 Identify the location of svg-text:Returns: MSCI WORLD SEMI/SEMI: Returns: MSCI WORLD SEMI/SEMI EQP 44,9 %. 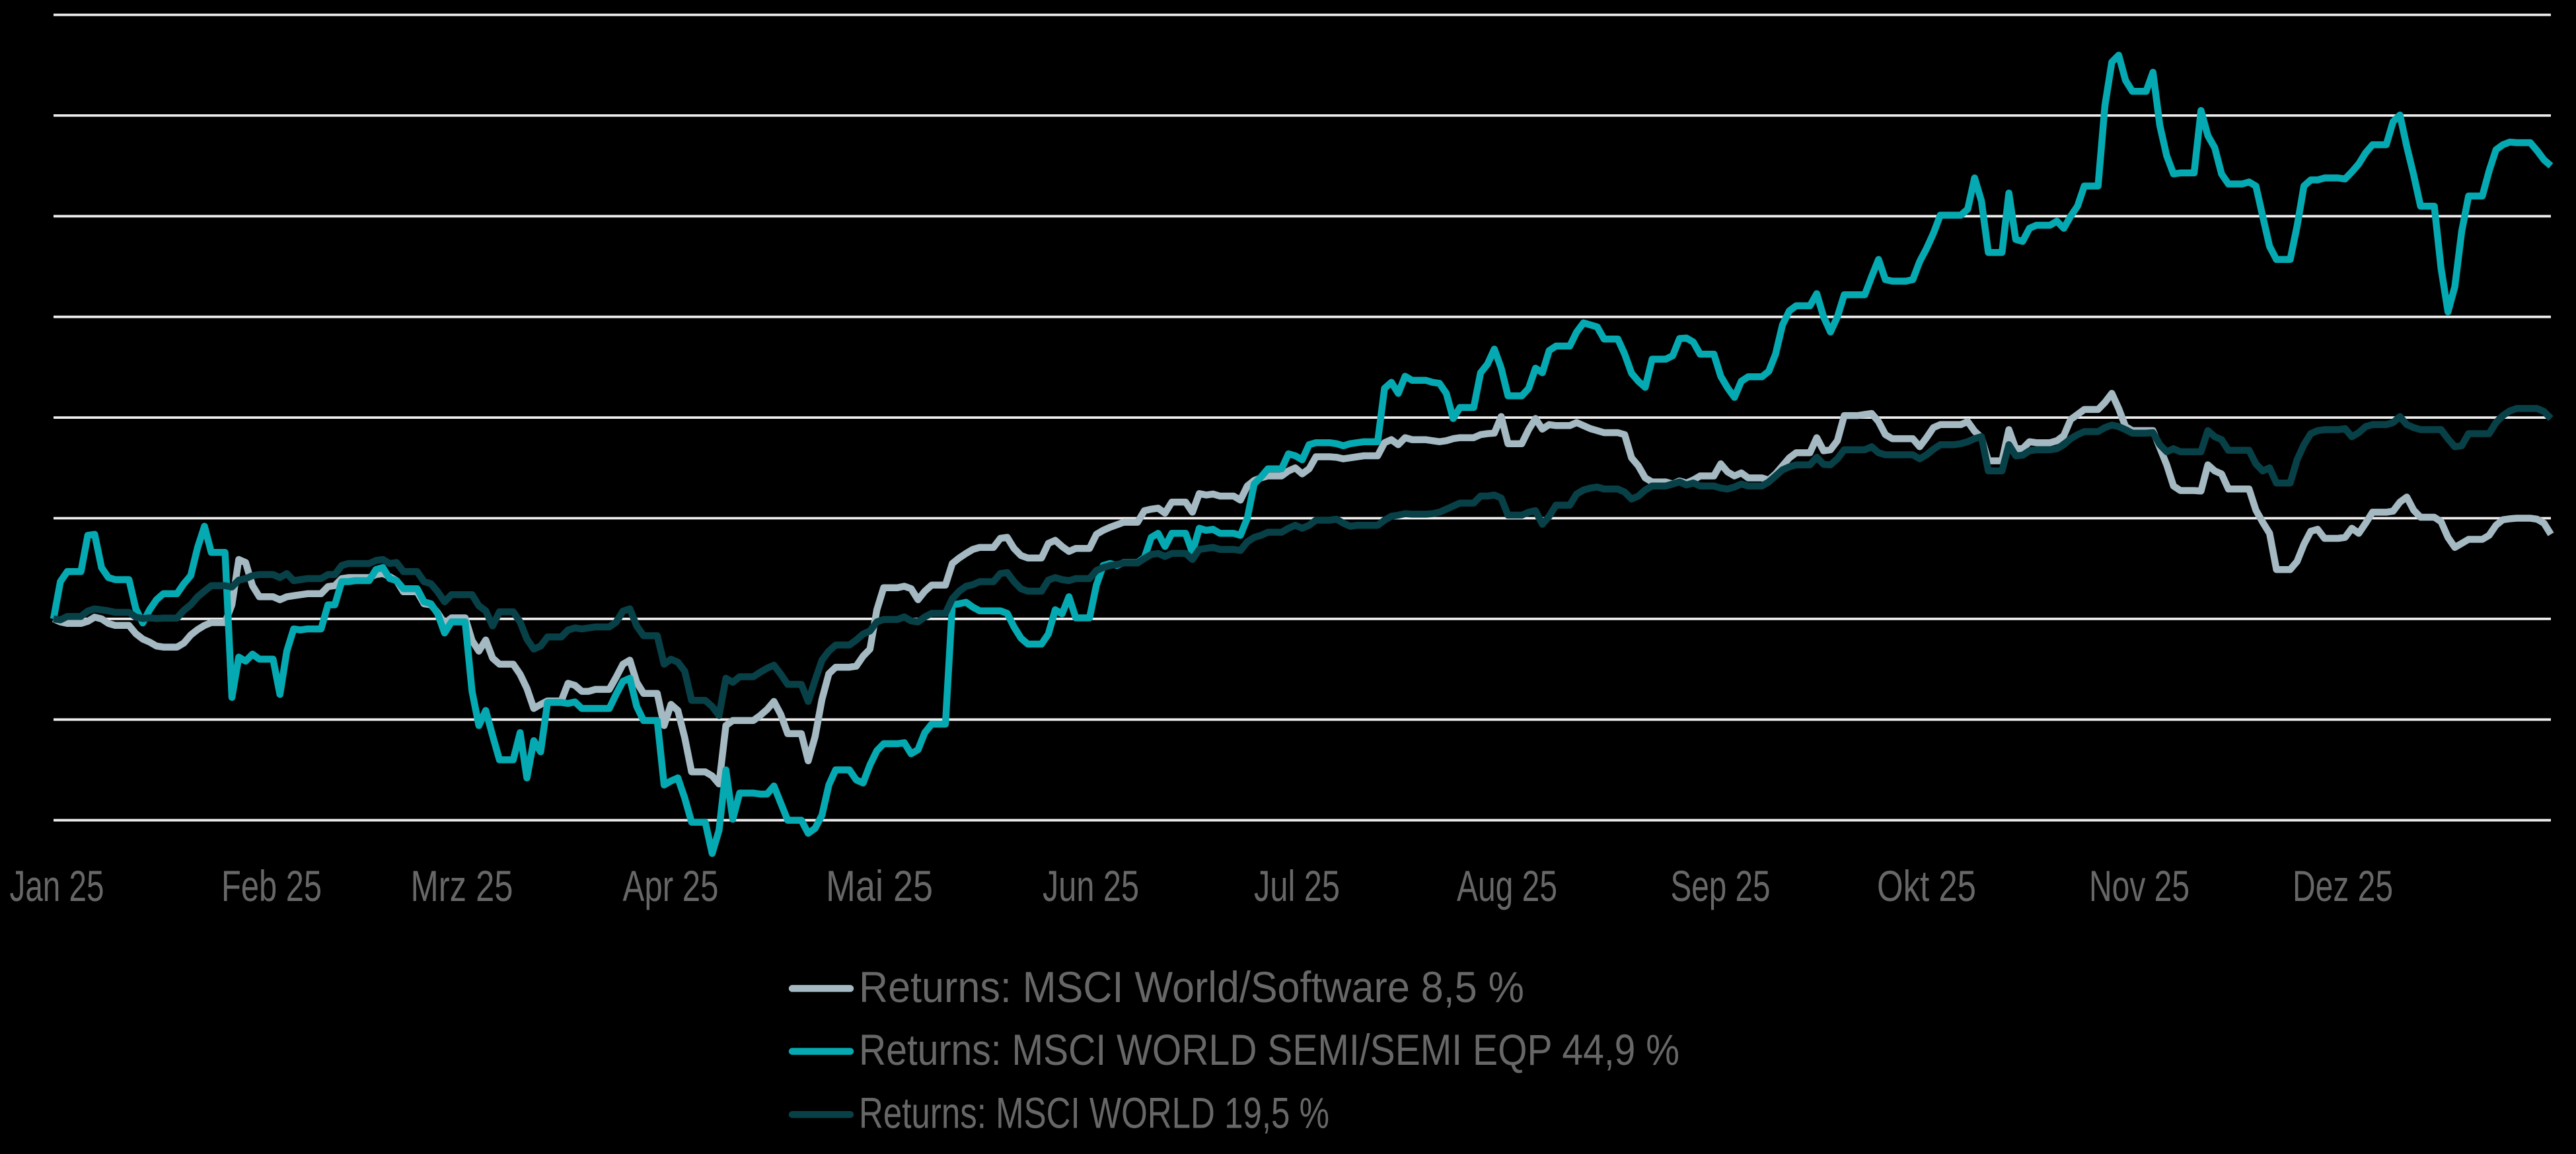
(1269, 1050).